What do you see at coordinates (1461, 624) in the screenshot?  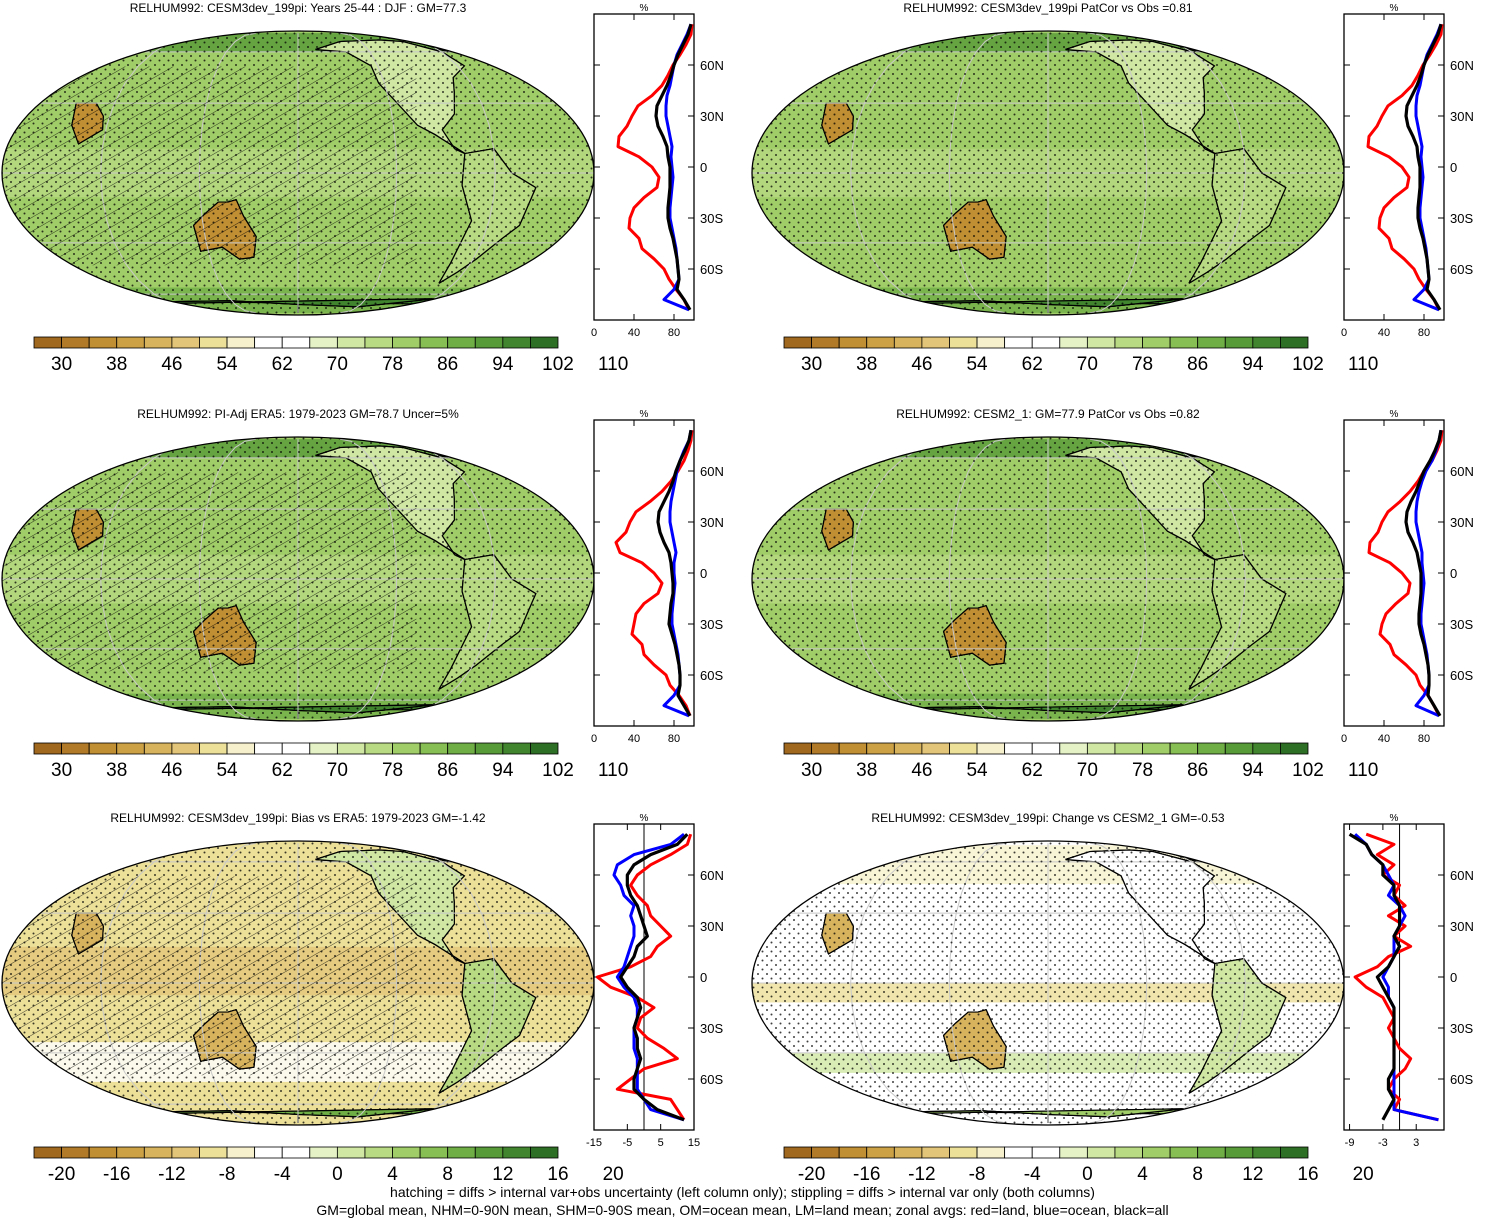 I see `profile-lat-label: 30S` at bounding box center [1461, 624].